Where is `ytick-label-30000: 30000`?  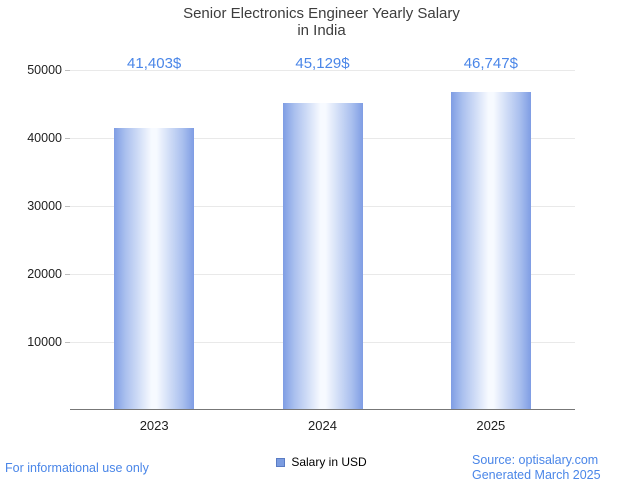
ytick-label-30000: 30000 is located at coordinates (44, 206).